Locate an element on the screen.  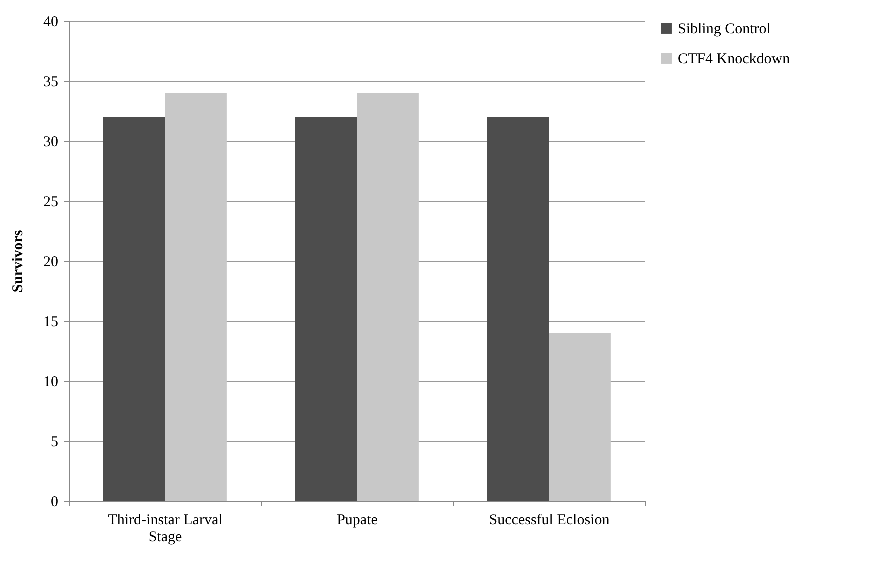
y-tick-label: 10 is located at coordinates (51, 382).